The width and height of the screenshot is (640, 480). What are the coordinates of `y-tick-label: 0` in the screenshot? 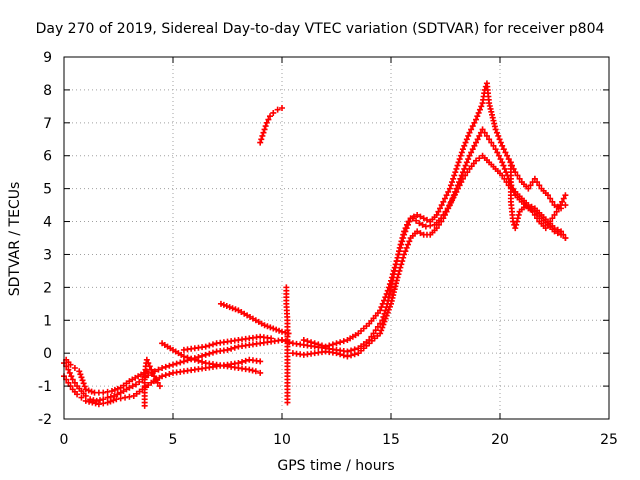 It's located at (47, 354).